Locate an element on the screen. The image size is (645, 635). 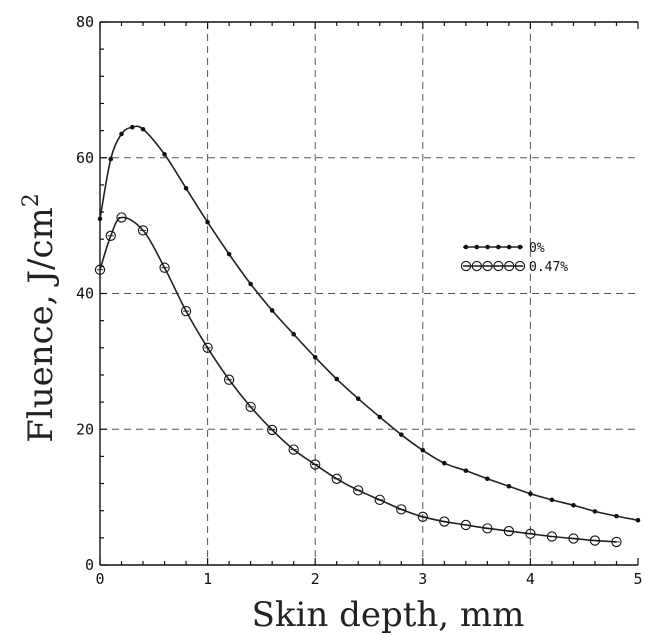
x-tick-label: 5 is located at coordinates (637, 579).